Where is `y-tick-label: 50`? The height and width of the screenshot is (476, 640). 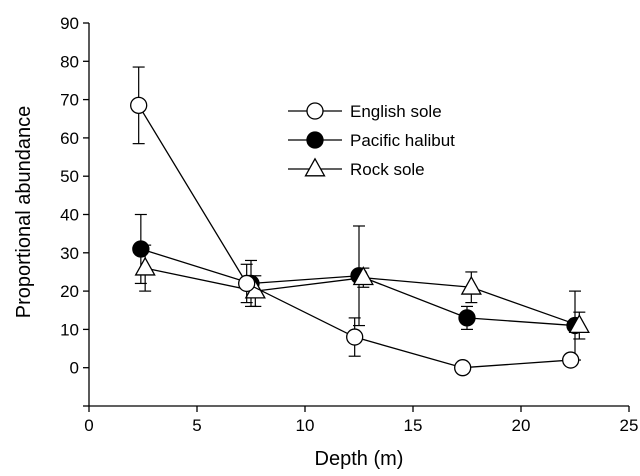
y-tick-label: 50 is located at coordinates (69, 176).